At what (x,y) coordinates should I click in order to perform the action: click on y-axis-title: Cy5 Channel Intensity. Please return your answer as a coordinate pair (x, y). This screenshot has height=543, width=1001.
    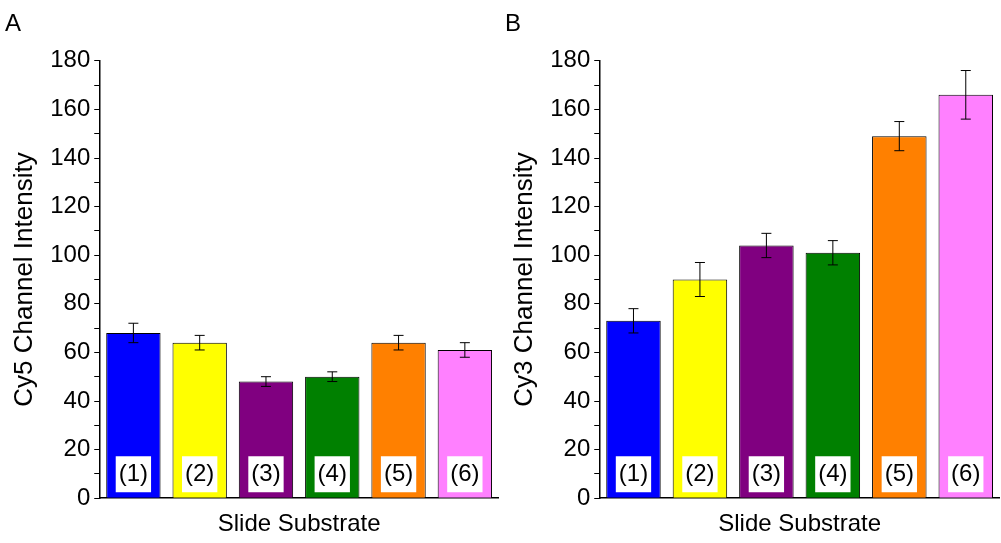
    Looking at the image, I should click on (22, 279).